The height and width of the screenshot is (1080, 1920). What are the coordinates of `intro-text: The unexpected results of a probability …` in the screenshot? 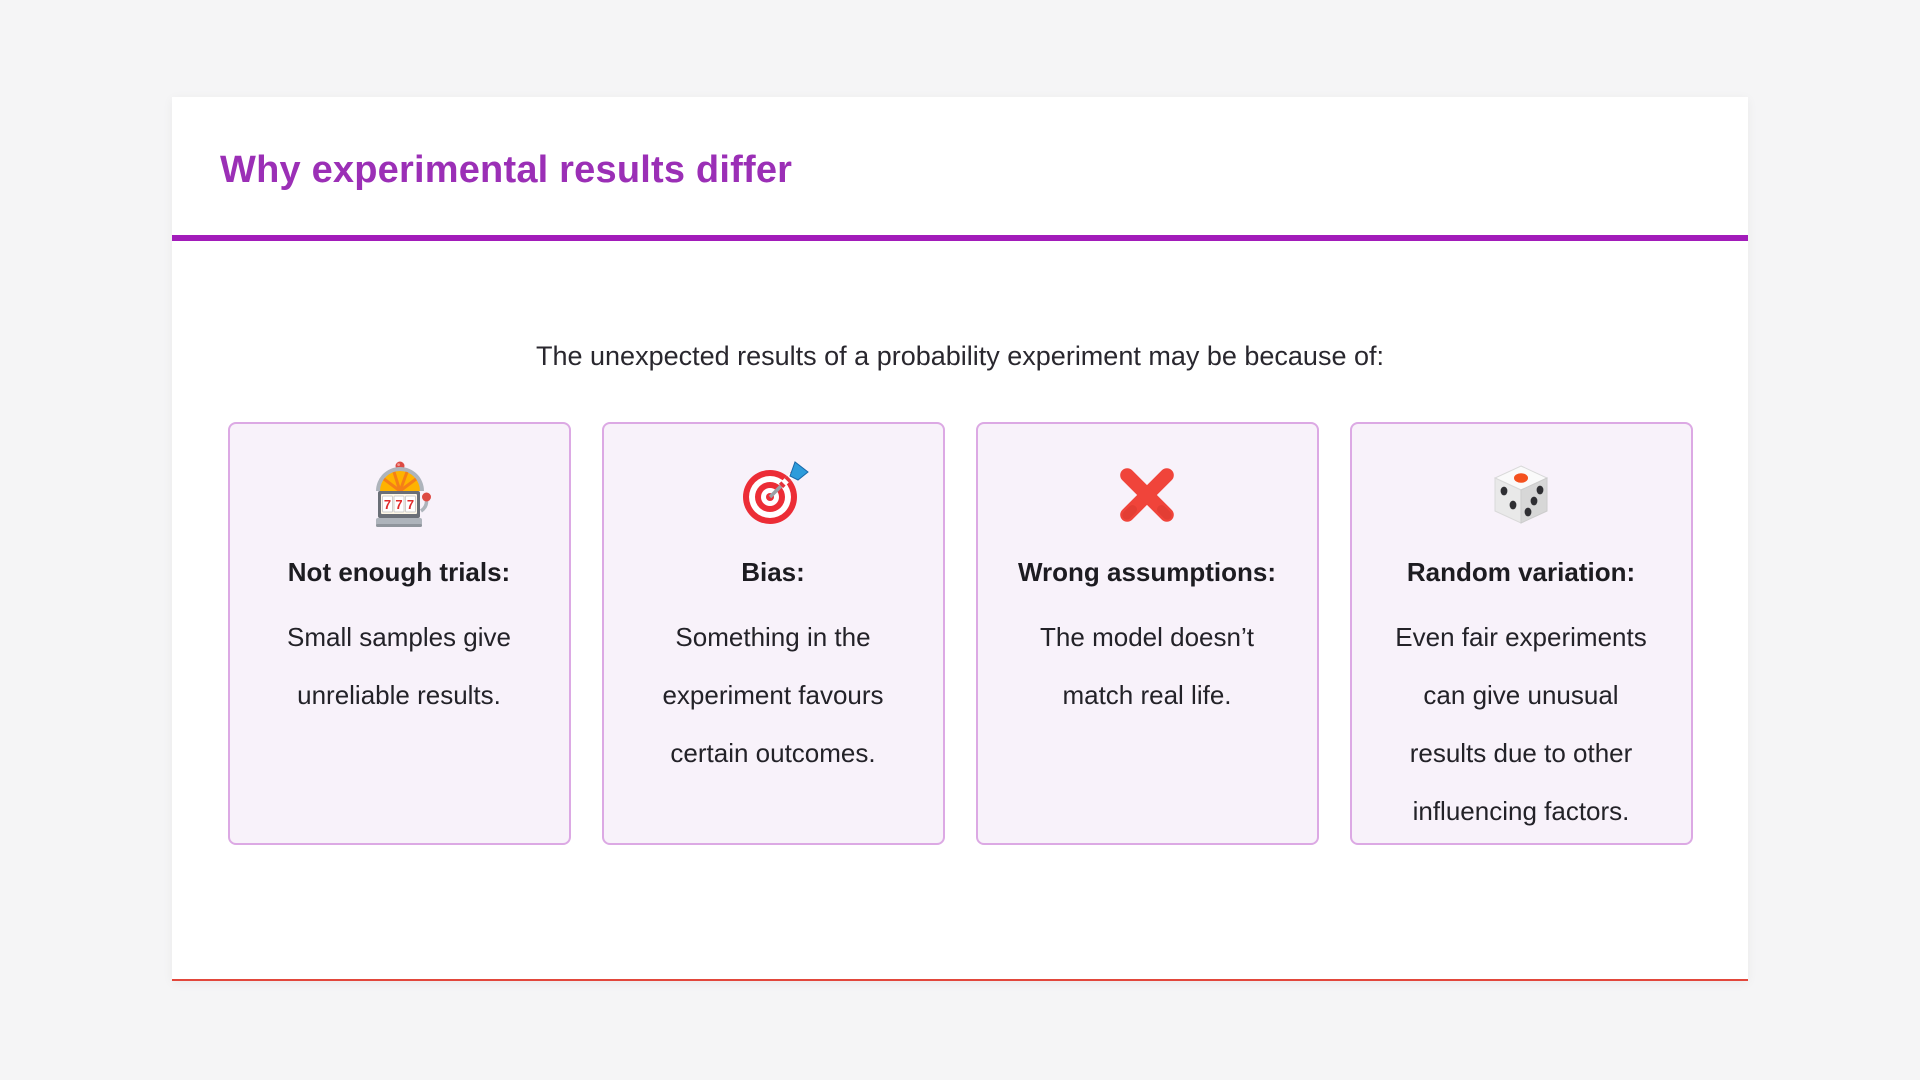 It's located at (960, 356).